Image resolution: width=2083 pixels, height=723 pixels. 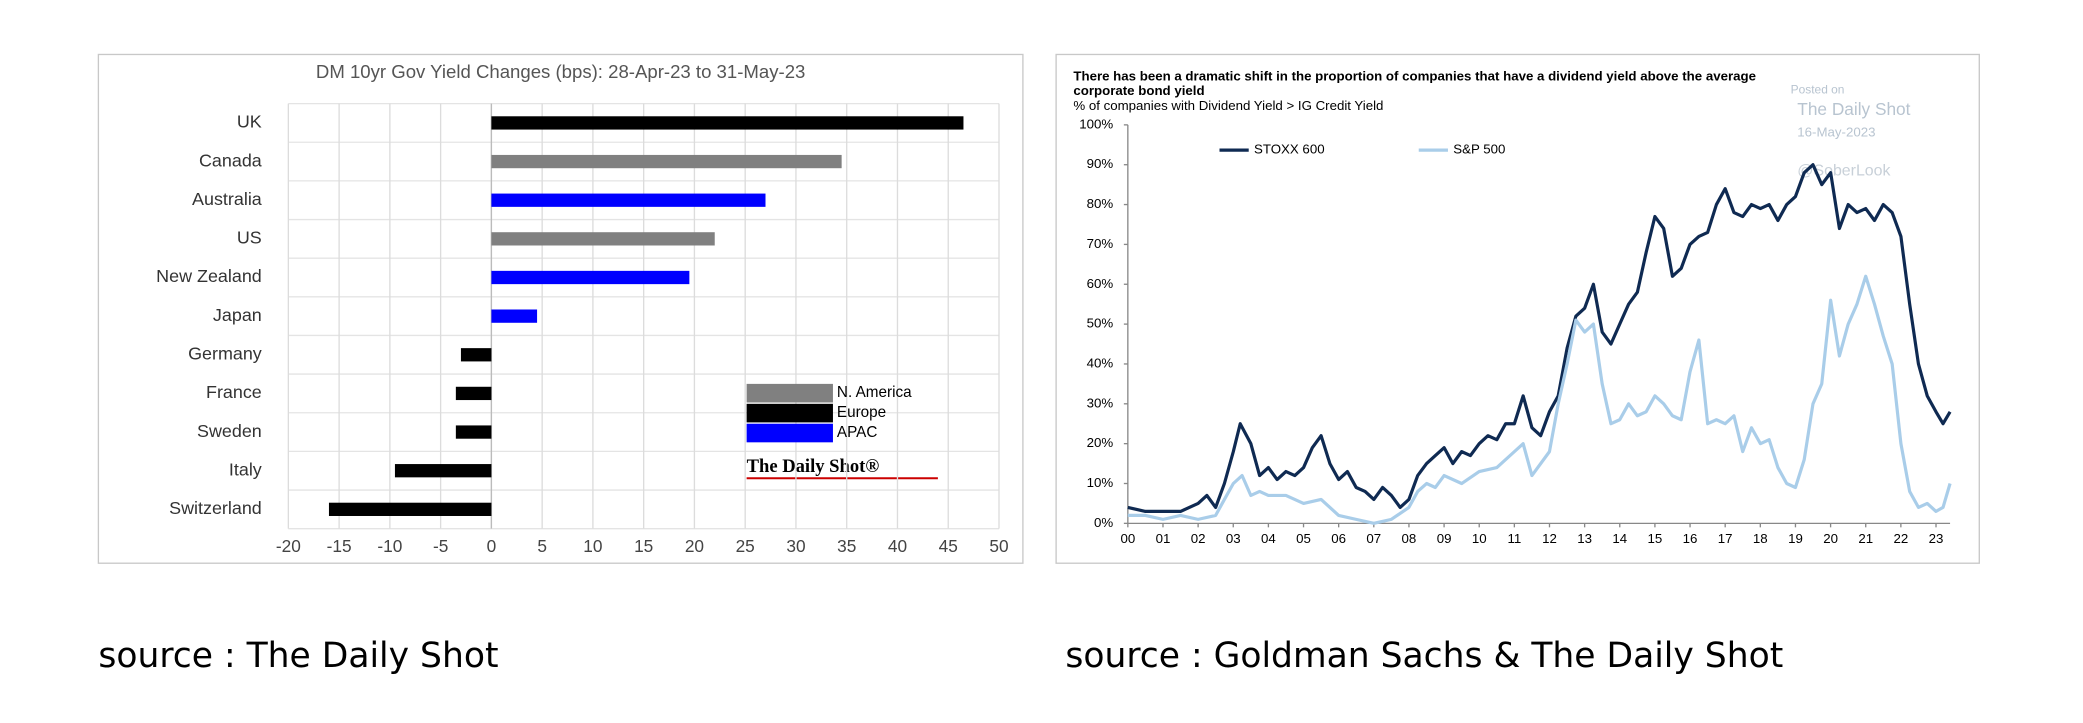 I want to click on x-tick-label: 07, so click(x=1373, y=538).